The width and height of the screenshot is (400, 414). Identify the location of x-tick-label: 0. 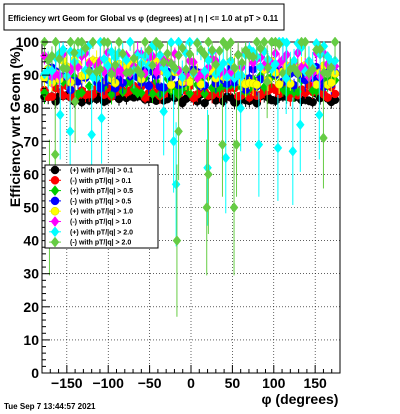
(191, 383).